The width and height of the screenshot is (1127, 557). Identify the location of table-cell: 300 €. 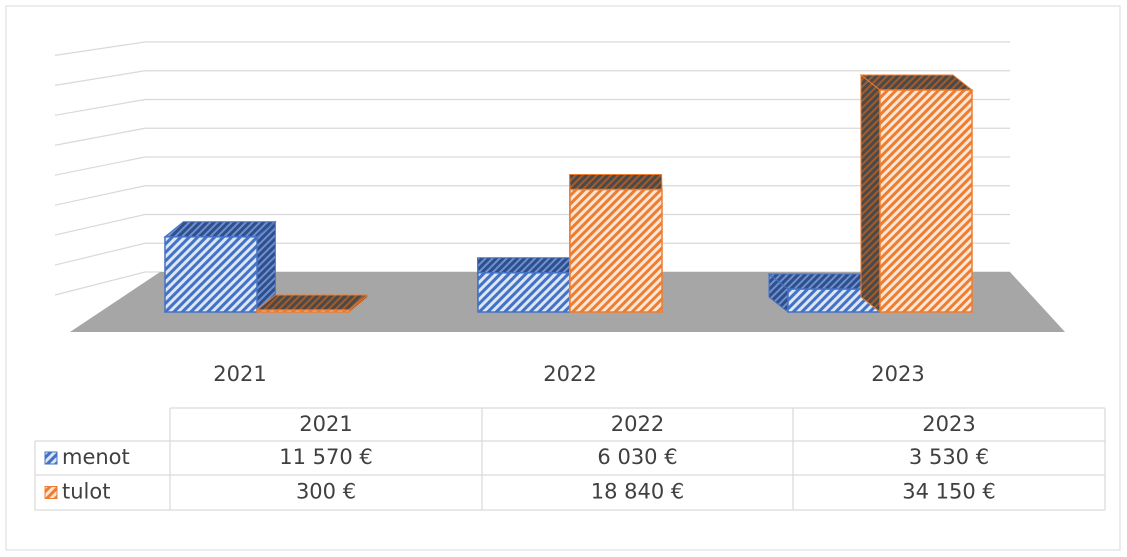
(326, 492).